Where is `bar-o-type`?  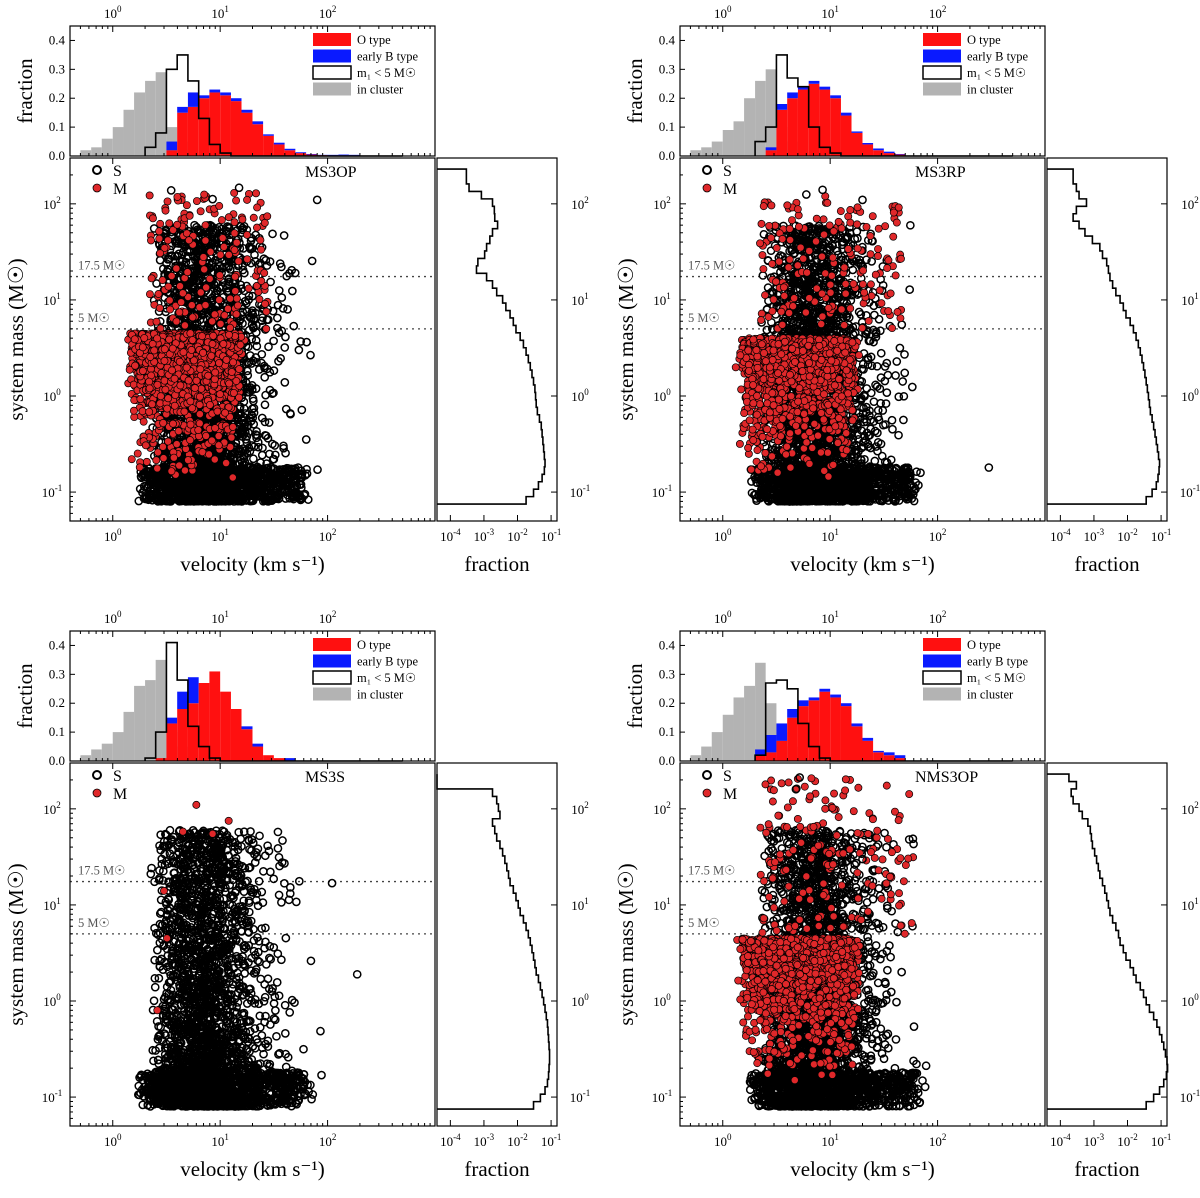 bar-o-type is located at coordinates (193, 131).